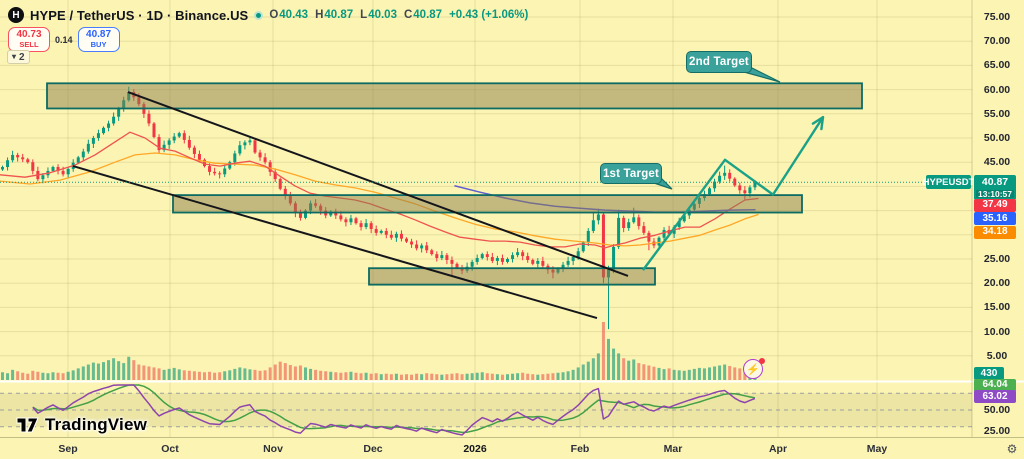 The height and width of the screenshot is (459, 1024). Describe the element at coordinates (997, 89) in the screenshot. I see `price-axis-tick: 60.00` at that location.